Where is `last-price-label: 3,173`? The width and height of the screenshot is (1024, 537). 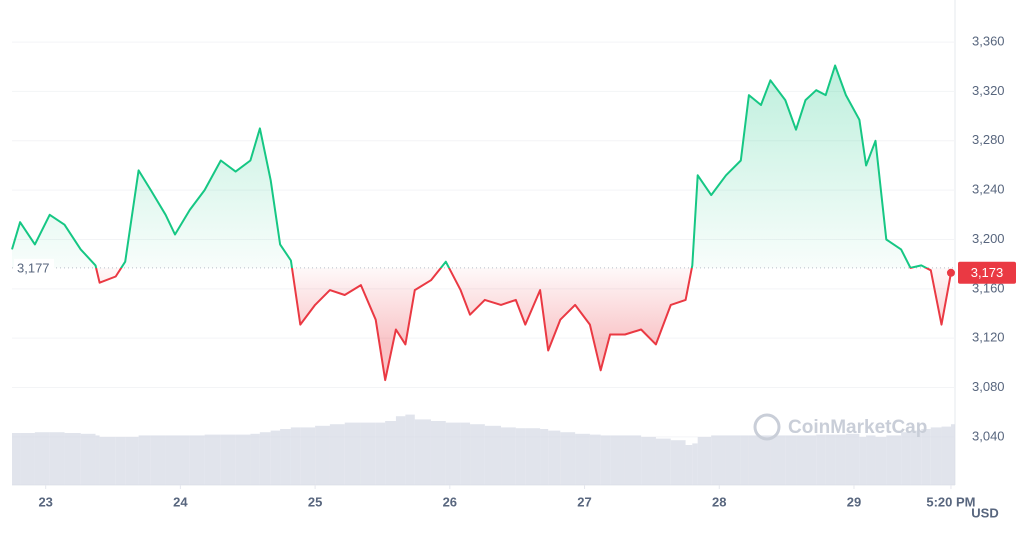 last-price-label: 3,173 is located at coordinates (987, 272).